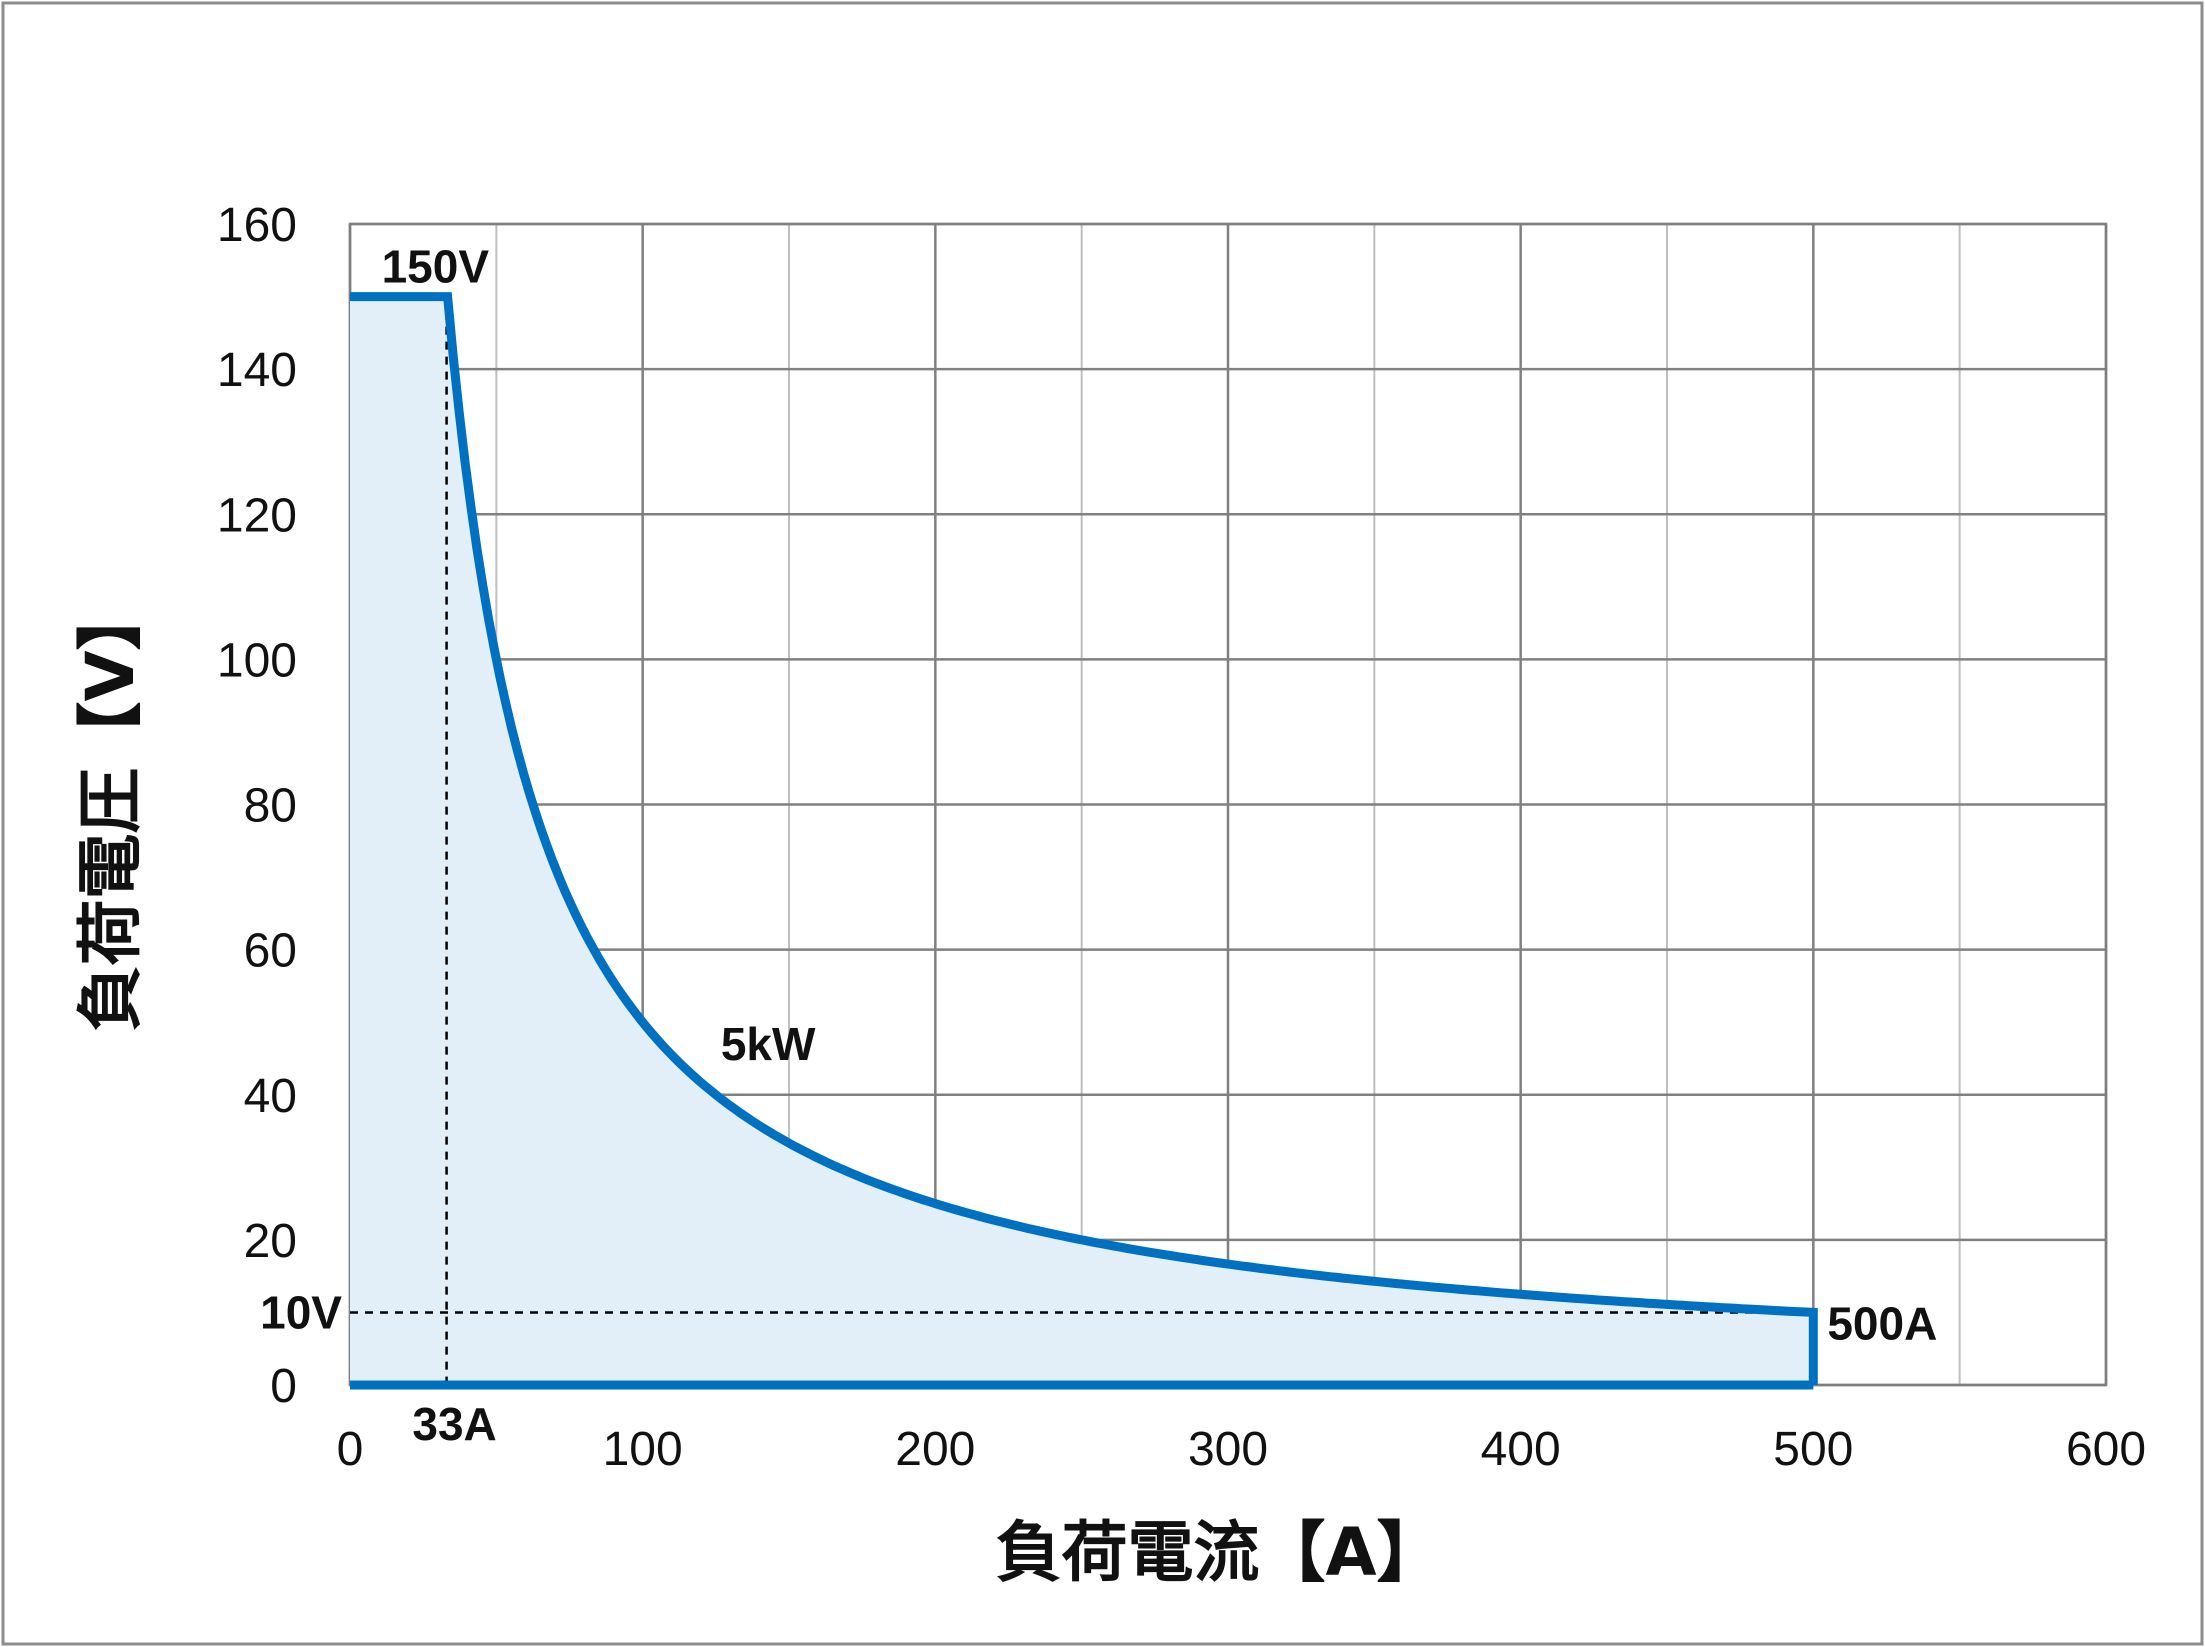 This screenshot has height=1647, width=2205. Describe the element at coordinates (768, 1044) in the screenshot. I see `annotation-5kw: 5kW` at that location.